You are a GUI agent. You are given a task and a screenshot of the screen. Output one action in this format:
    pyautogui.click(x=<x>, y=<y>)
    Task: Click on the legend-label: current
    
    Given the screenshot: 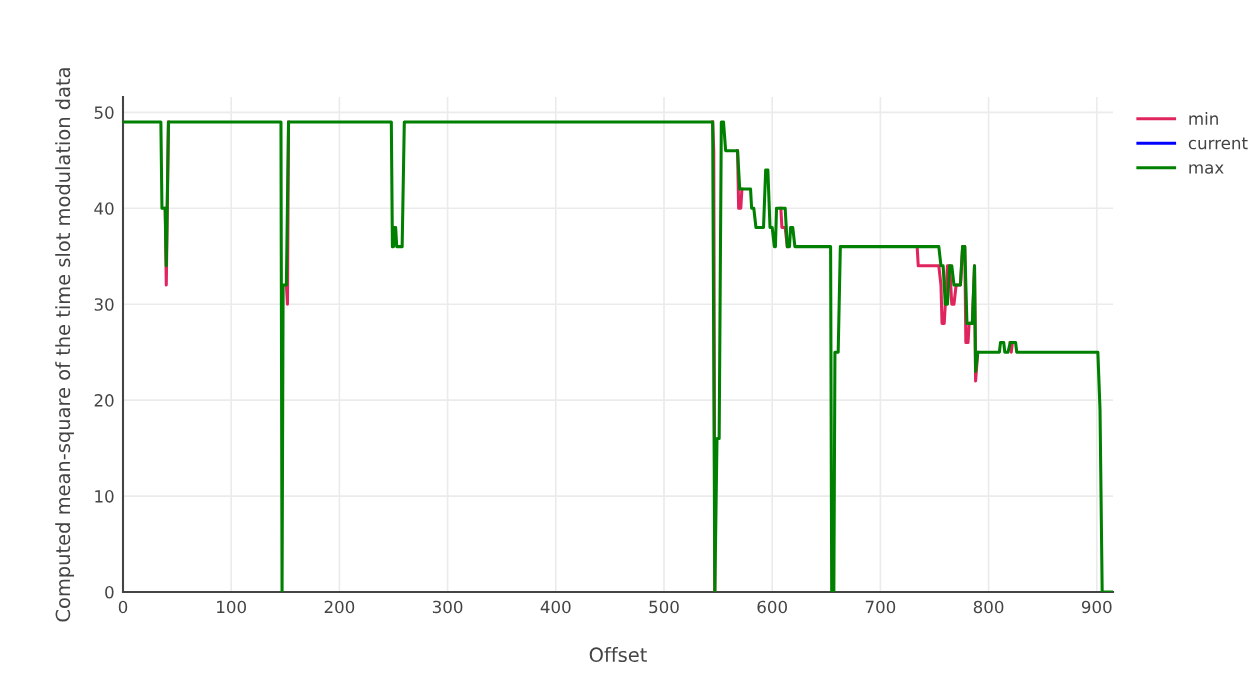 What is the action you would take?
    pyautogui.click(x=1218, y=143)
    